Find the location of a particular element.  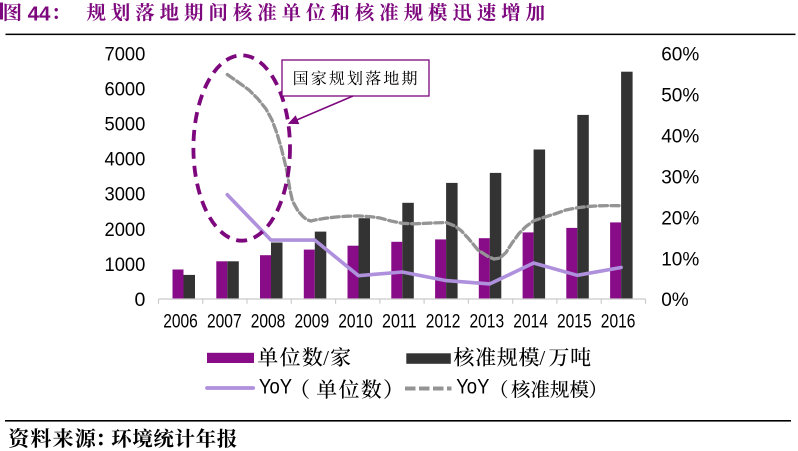

svg-text: 2013 is located at coordinates (487, 321).